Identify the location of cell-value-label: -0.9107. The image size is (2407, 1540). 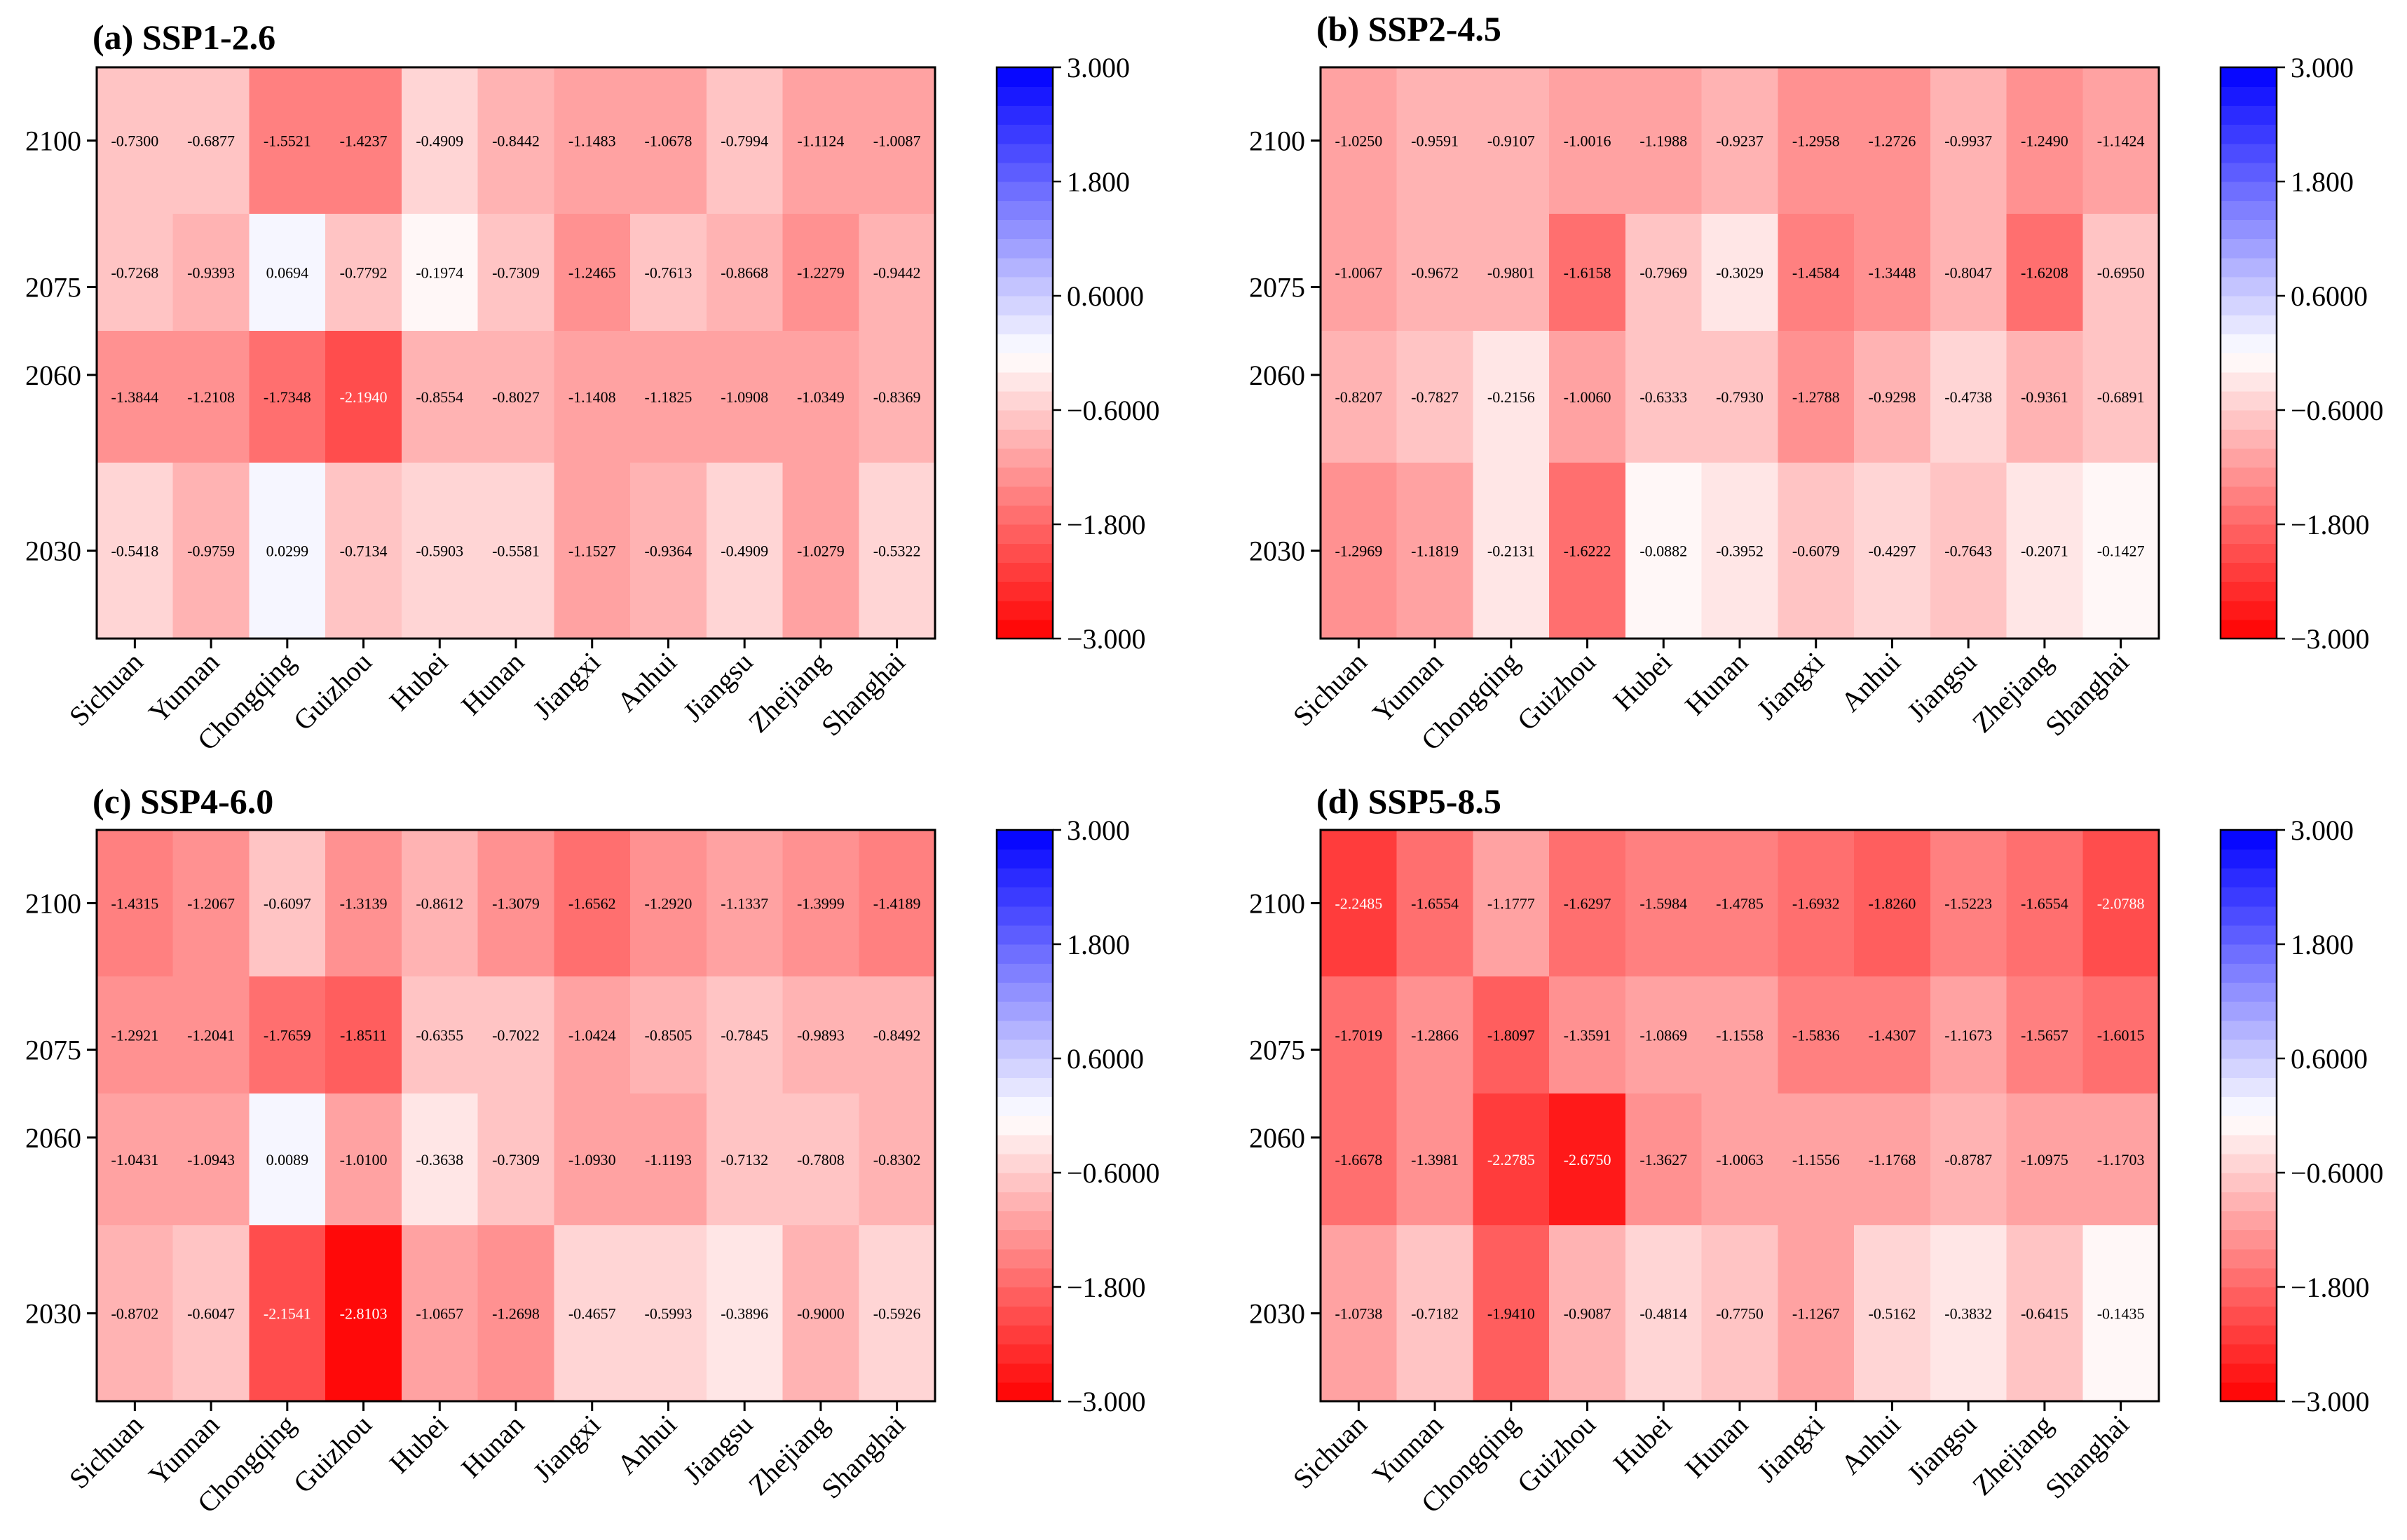
(1511, 140).